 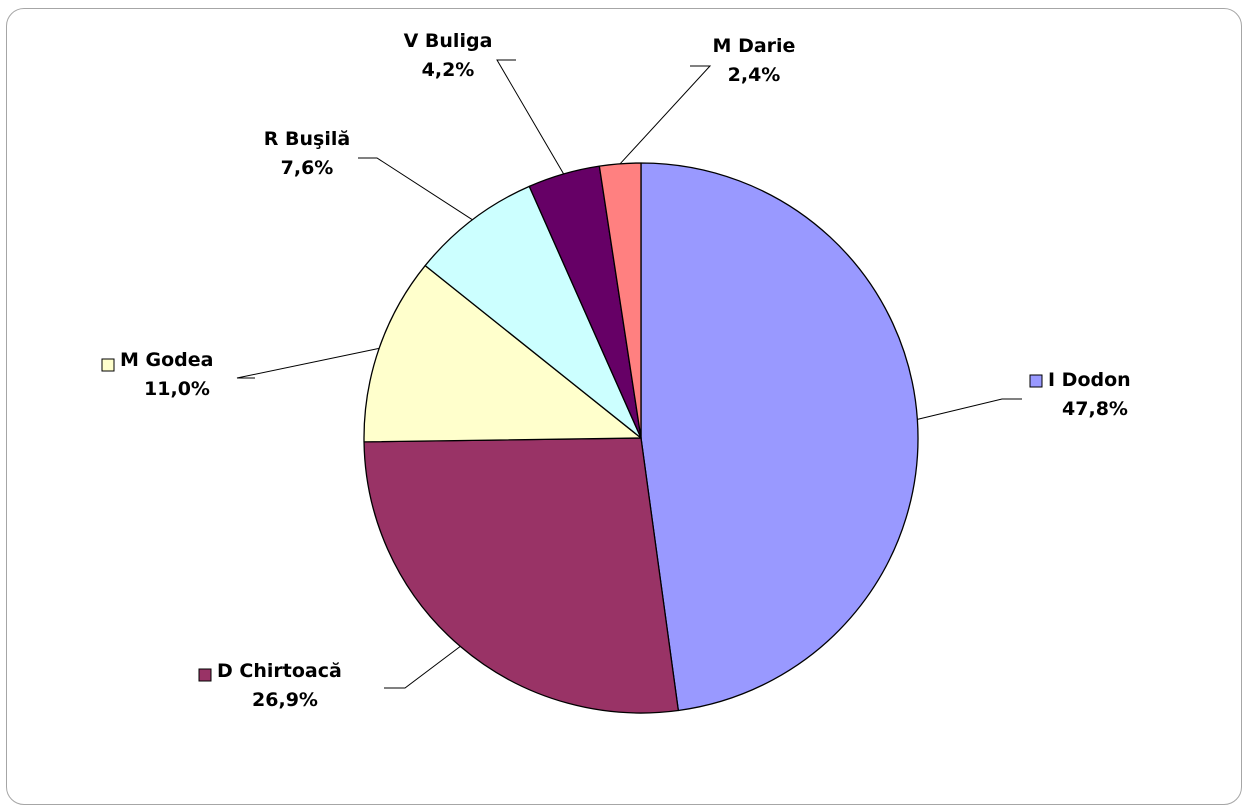 I want to click on slice-label-m-darie: M Darie, so click(x=754, y=46).